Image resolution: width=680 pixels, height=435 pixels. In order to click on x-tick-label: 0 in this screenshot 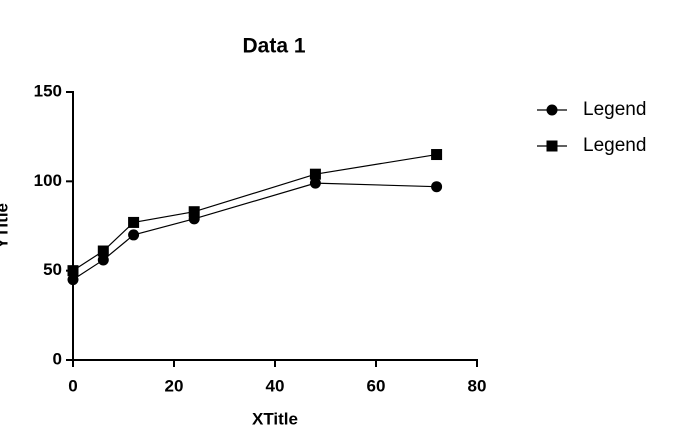, I will do `click(72, 385)`.